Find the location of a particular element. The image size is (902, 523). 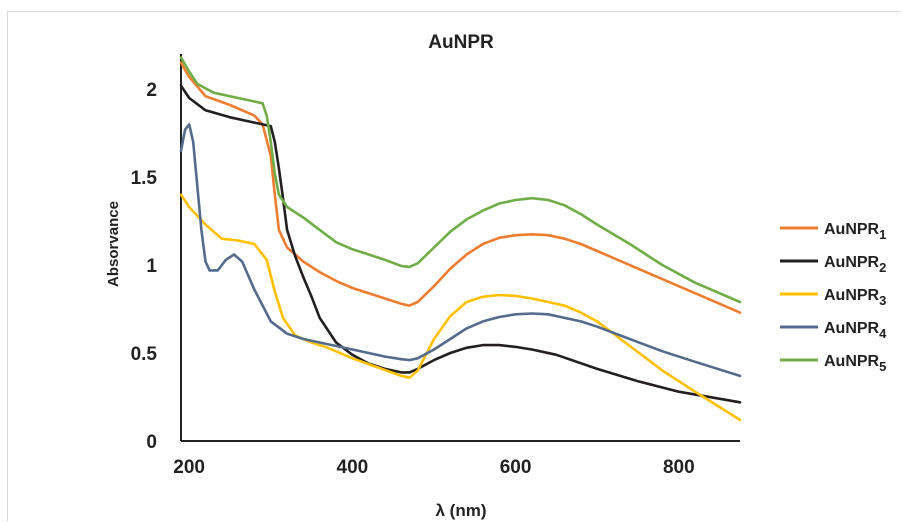

y-tick-label: 0 is located at coordinates (151, 442).